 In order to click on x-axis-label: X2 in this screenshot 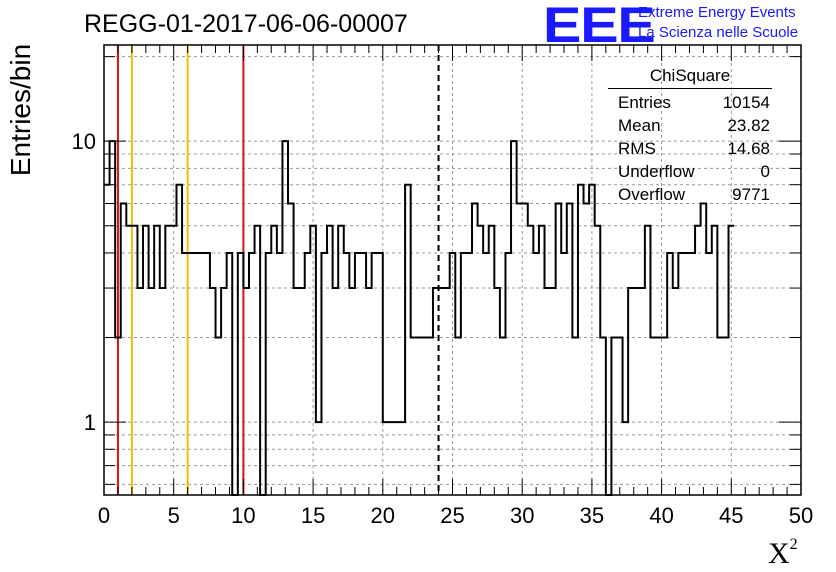, I will do `click(783, 553)`.